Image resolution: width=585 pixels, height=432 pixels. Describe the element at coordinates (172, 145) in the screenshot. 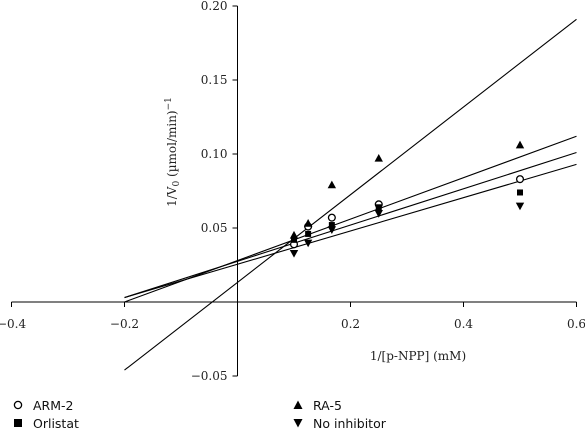

I see `y-axis-label-unit: (µmol/min)` at that location.